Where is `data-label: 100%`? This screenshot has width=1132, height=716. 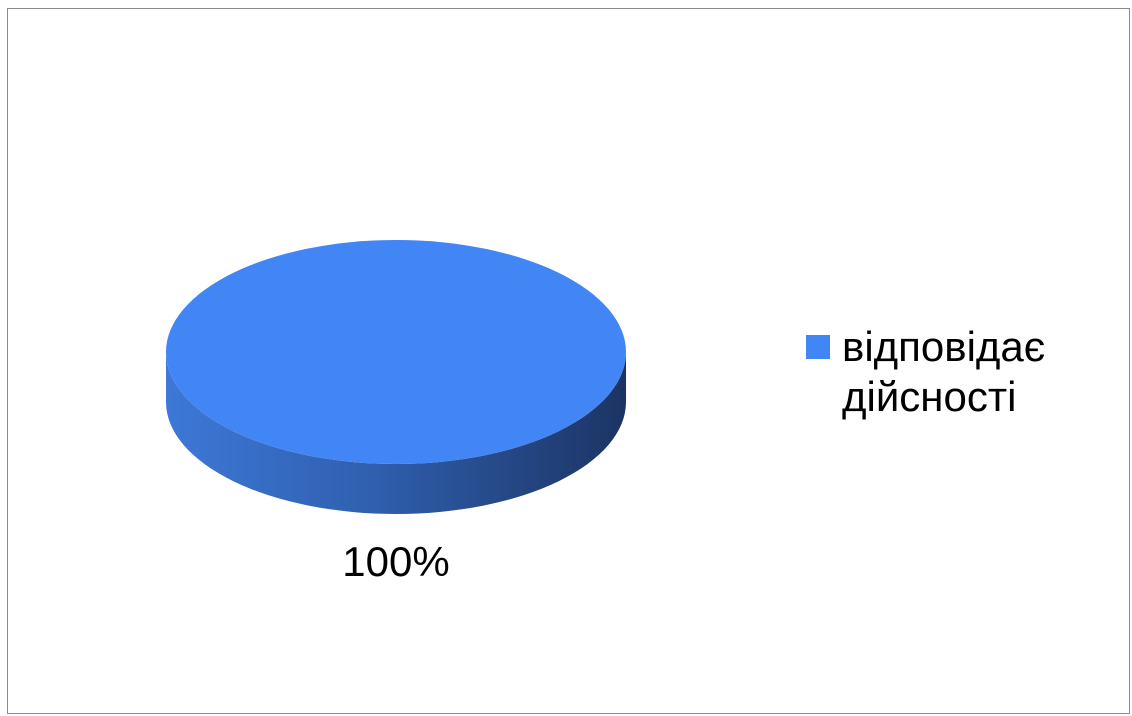
data-label: 100% is located at coordinates (395, 561).